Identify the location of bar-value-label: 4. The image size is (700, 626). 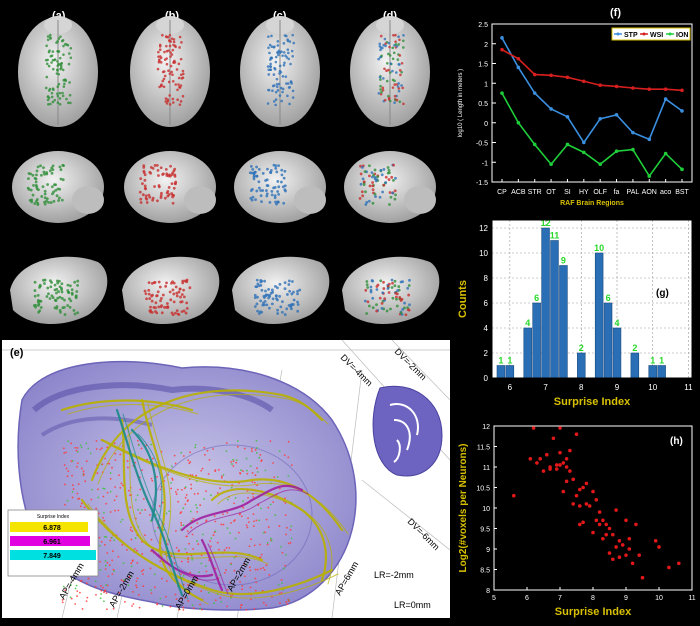
(527, 323).